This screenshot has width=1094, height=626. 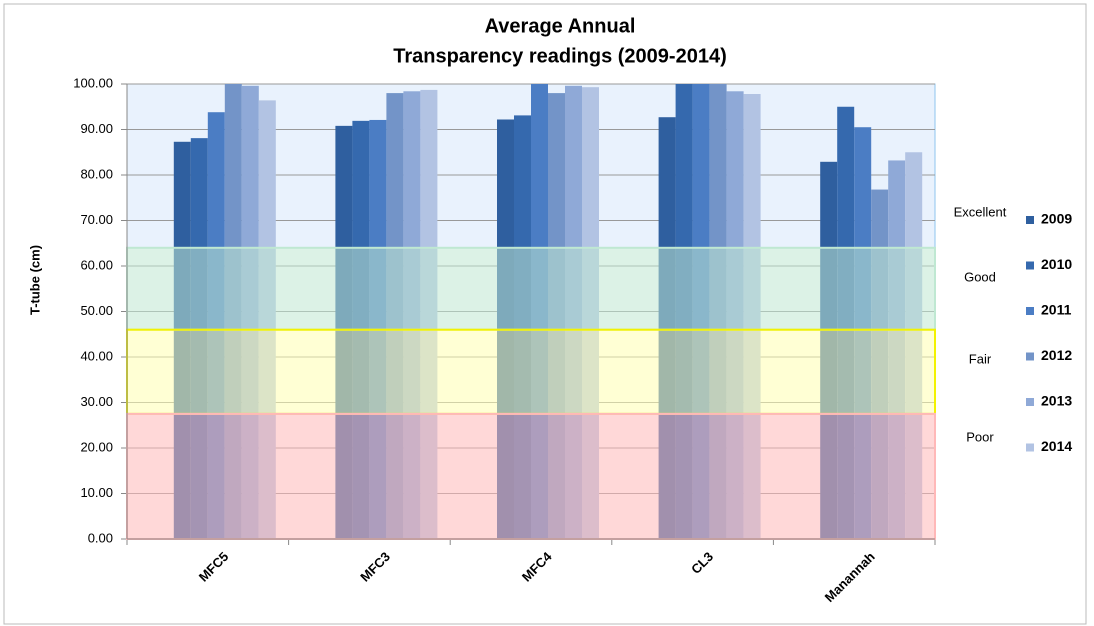 What do you see at coordinates (96, 310) in the screenshot?
I see `y-tick-label: 50.00` at bounding box center [96, 310].